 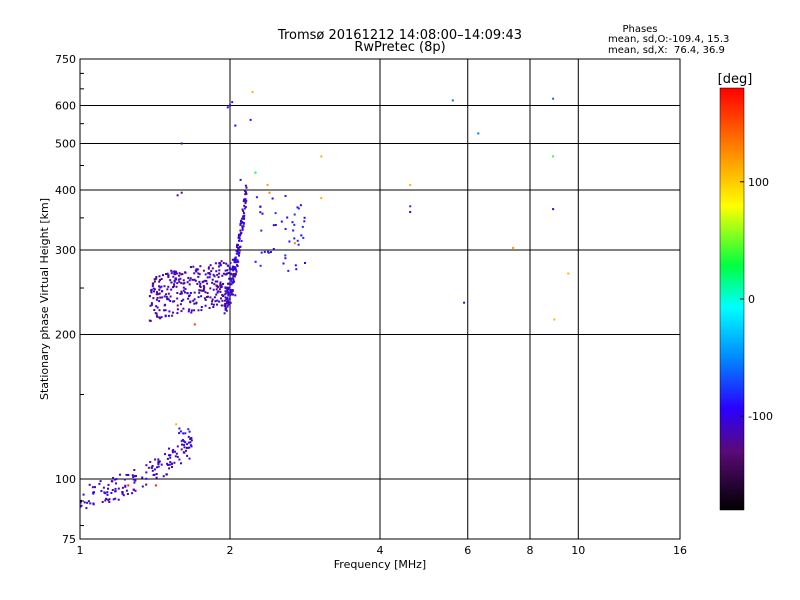 I want to click on y-tick-label: 400, so click(x=65, y=190).